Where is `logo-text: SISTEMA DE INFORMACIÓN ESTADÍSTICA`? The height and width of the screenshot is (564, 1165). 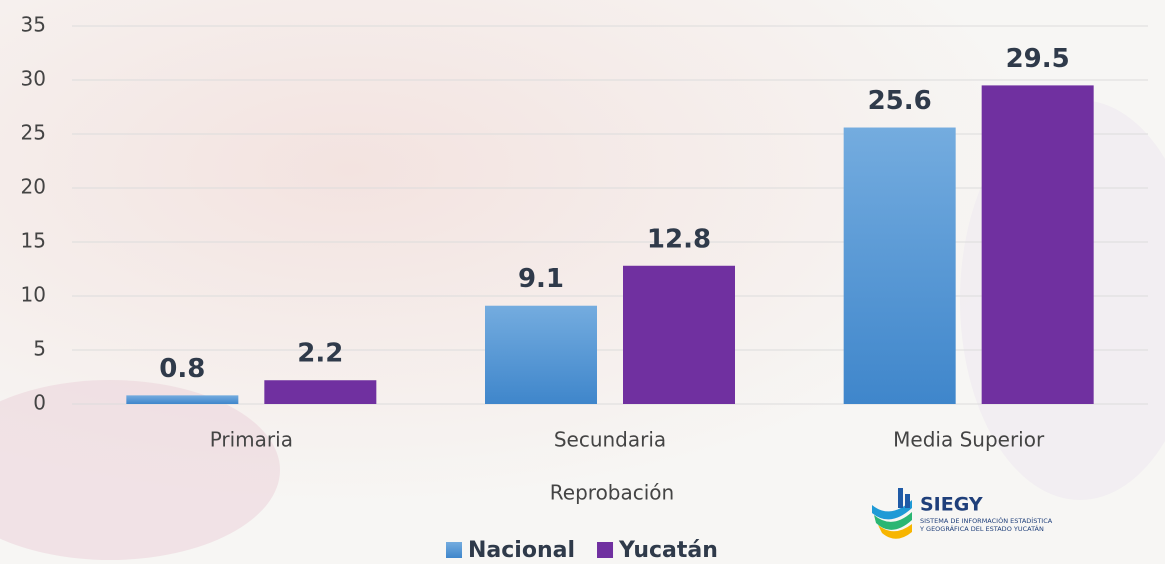
logo-text: SISTEMA DE INFORMACIÓN ESTADÍSTICA is located at coordinates (986, 520).